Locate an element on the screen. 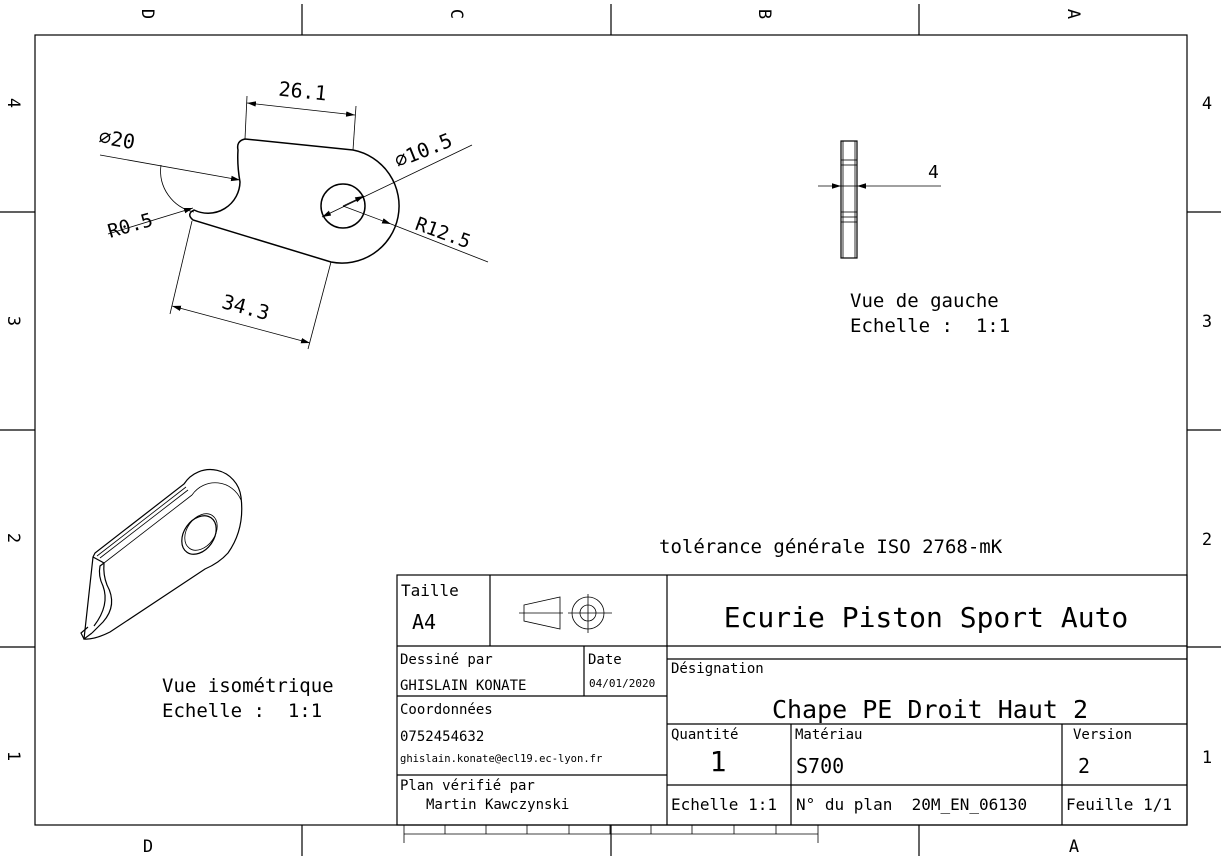  date-label: Date is located at coordinates (605, 660).